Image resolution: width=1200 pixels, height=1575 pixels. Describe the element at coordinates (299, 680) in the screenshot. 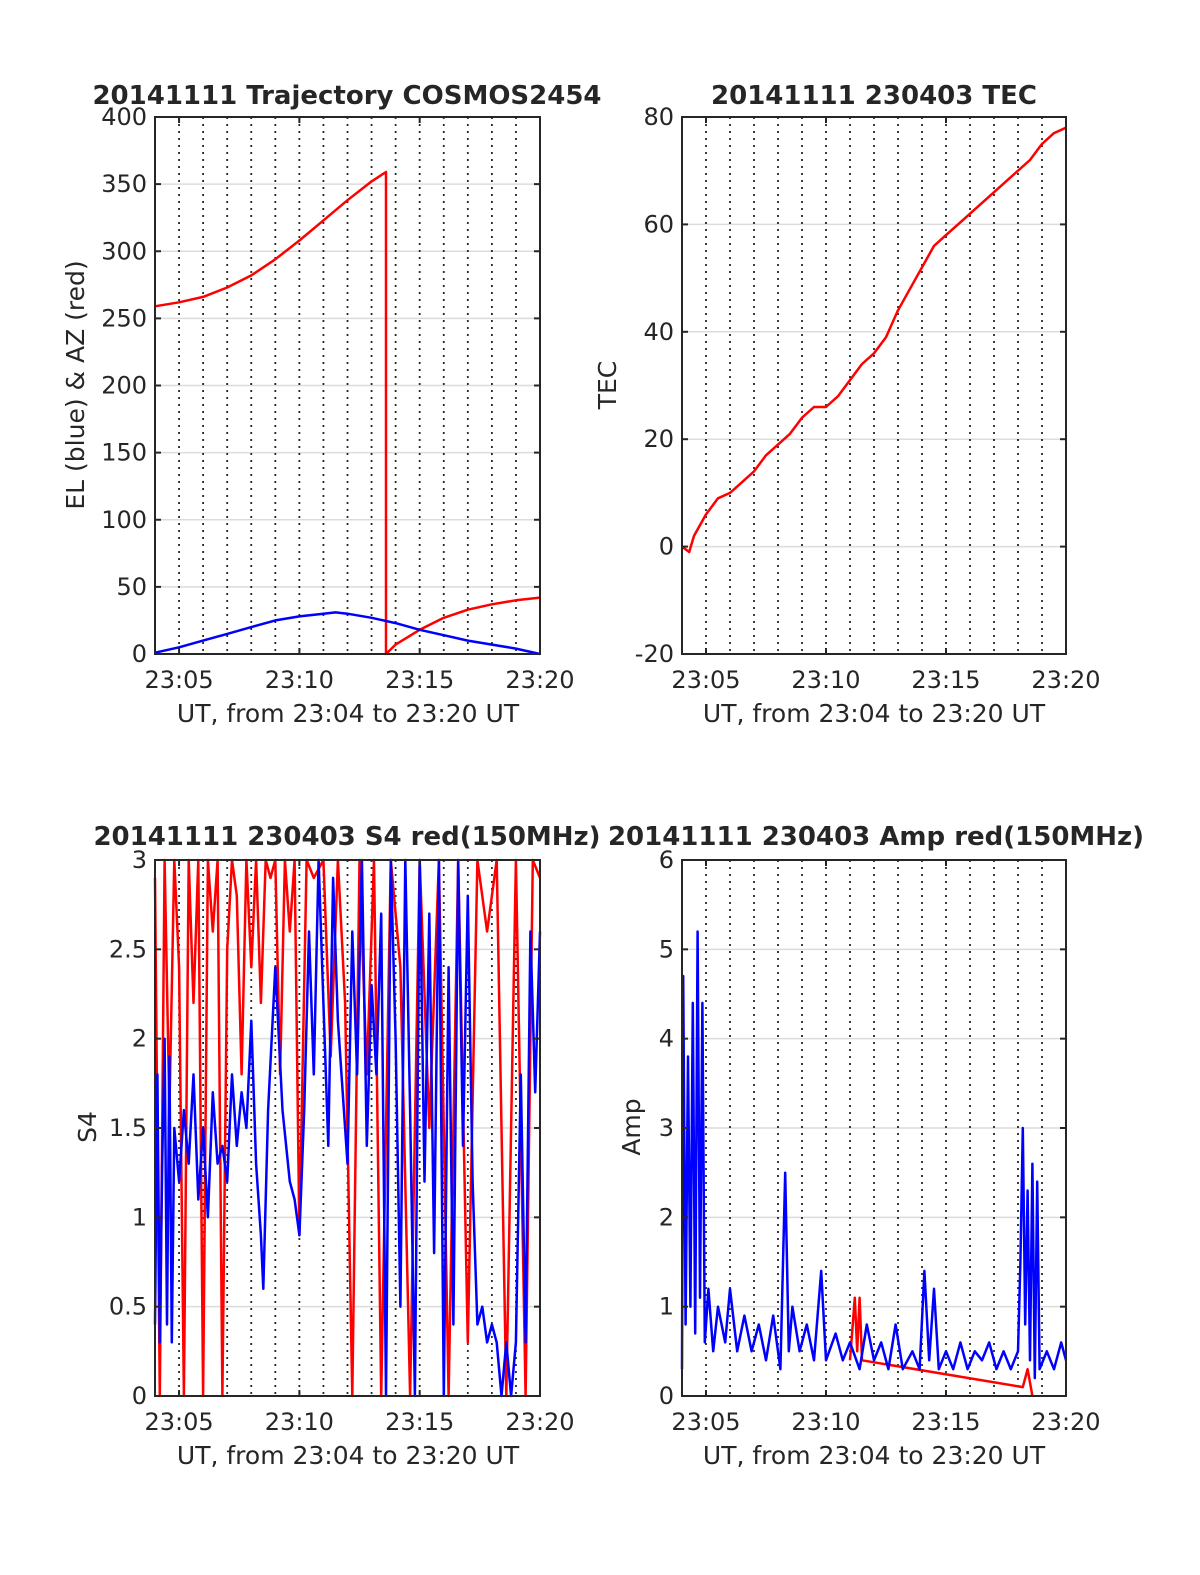

I see `trajectory-x-tick-label-1: 23:10` at that location.